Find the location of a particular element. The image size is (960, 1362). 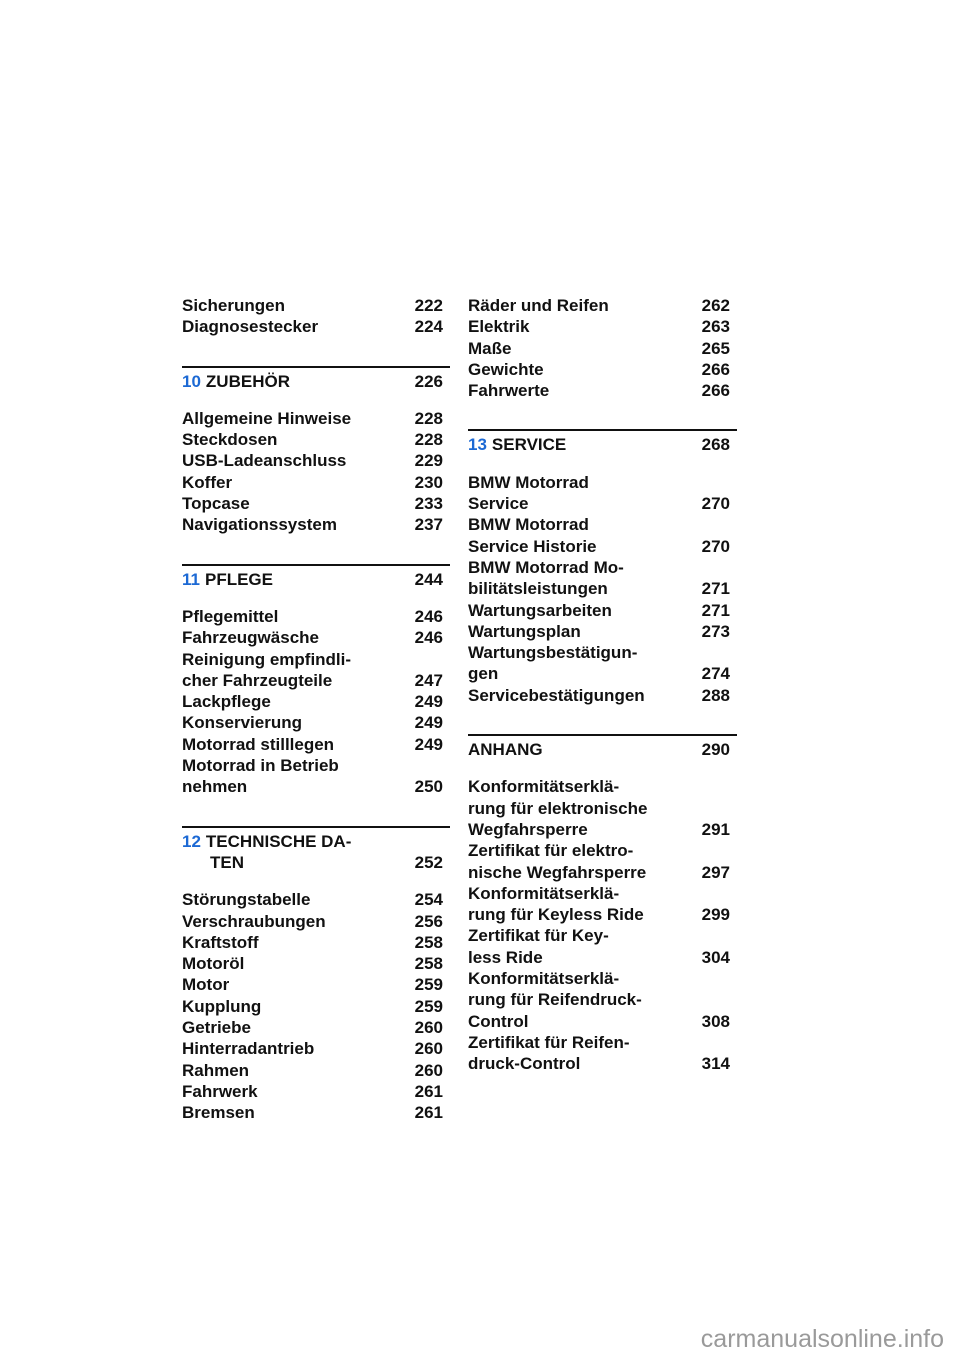

chapter-heading: 11 PFLEGE 244 is located at coordinates (316, 579).